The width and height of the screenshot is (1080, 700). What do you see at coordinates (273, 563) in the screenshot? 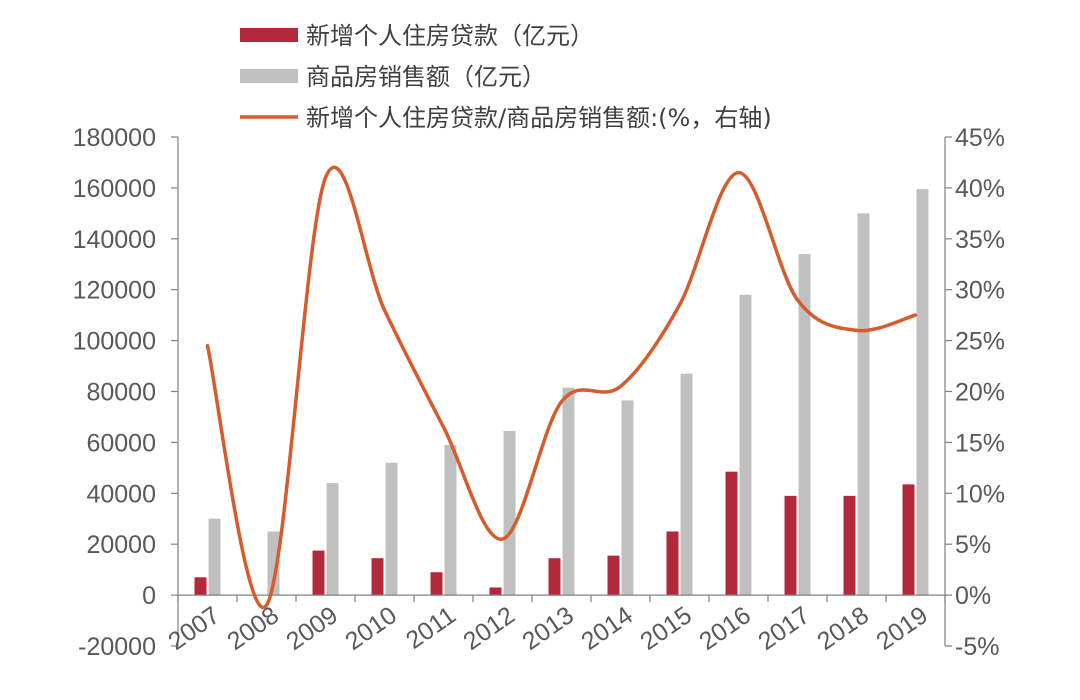
I see `bar-sales-2008` at bounding box center [273, 563].